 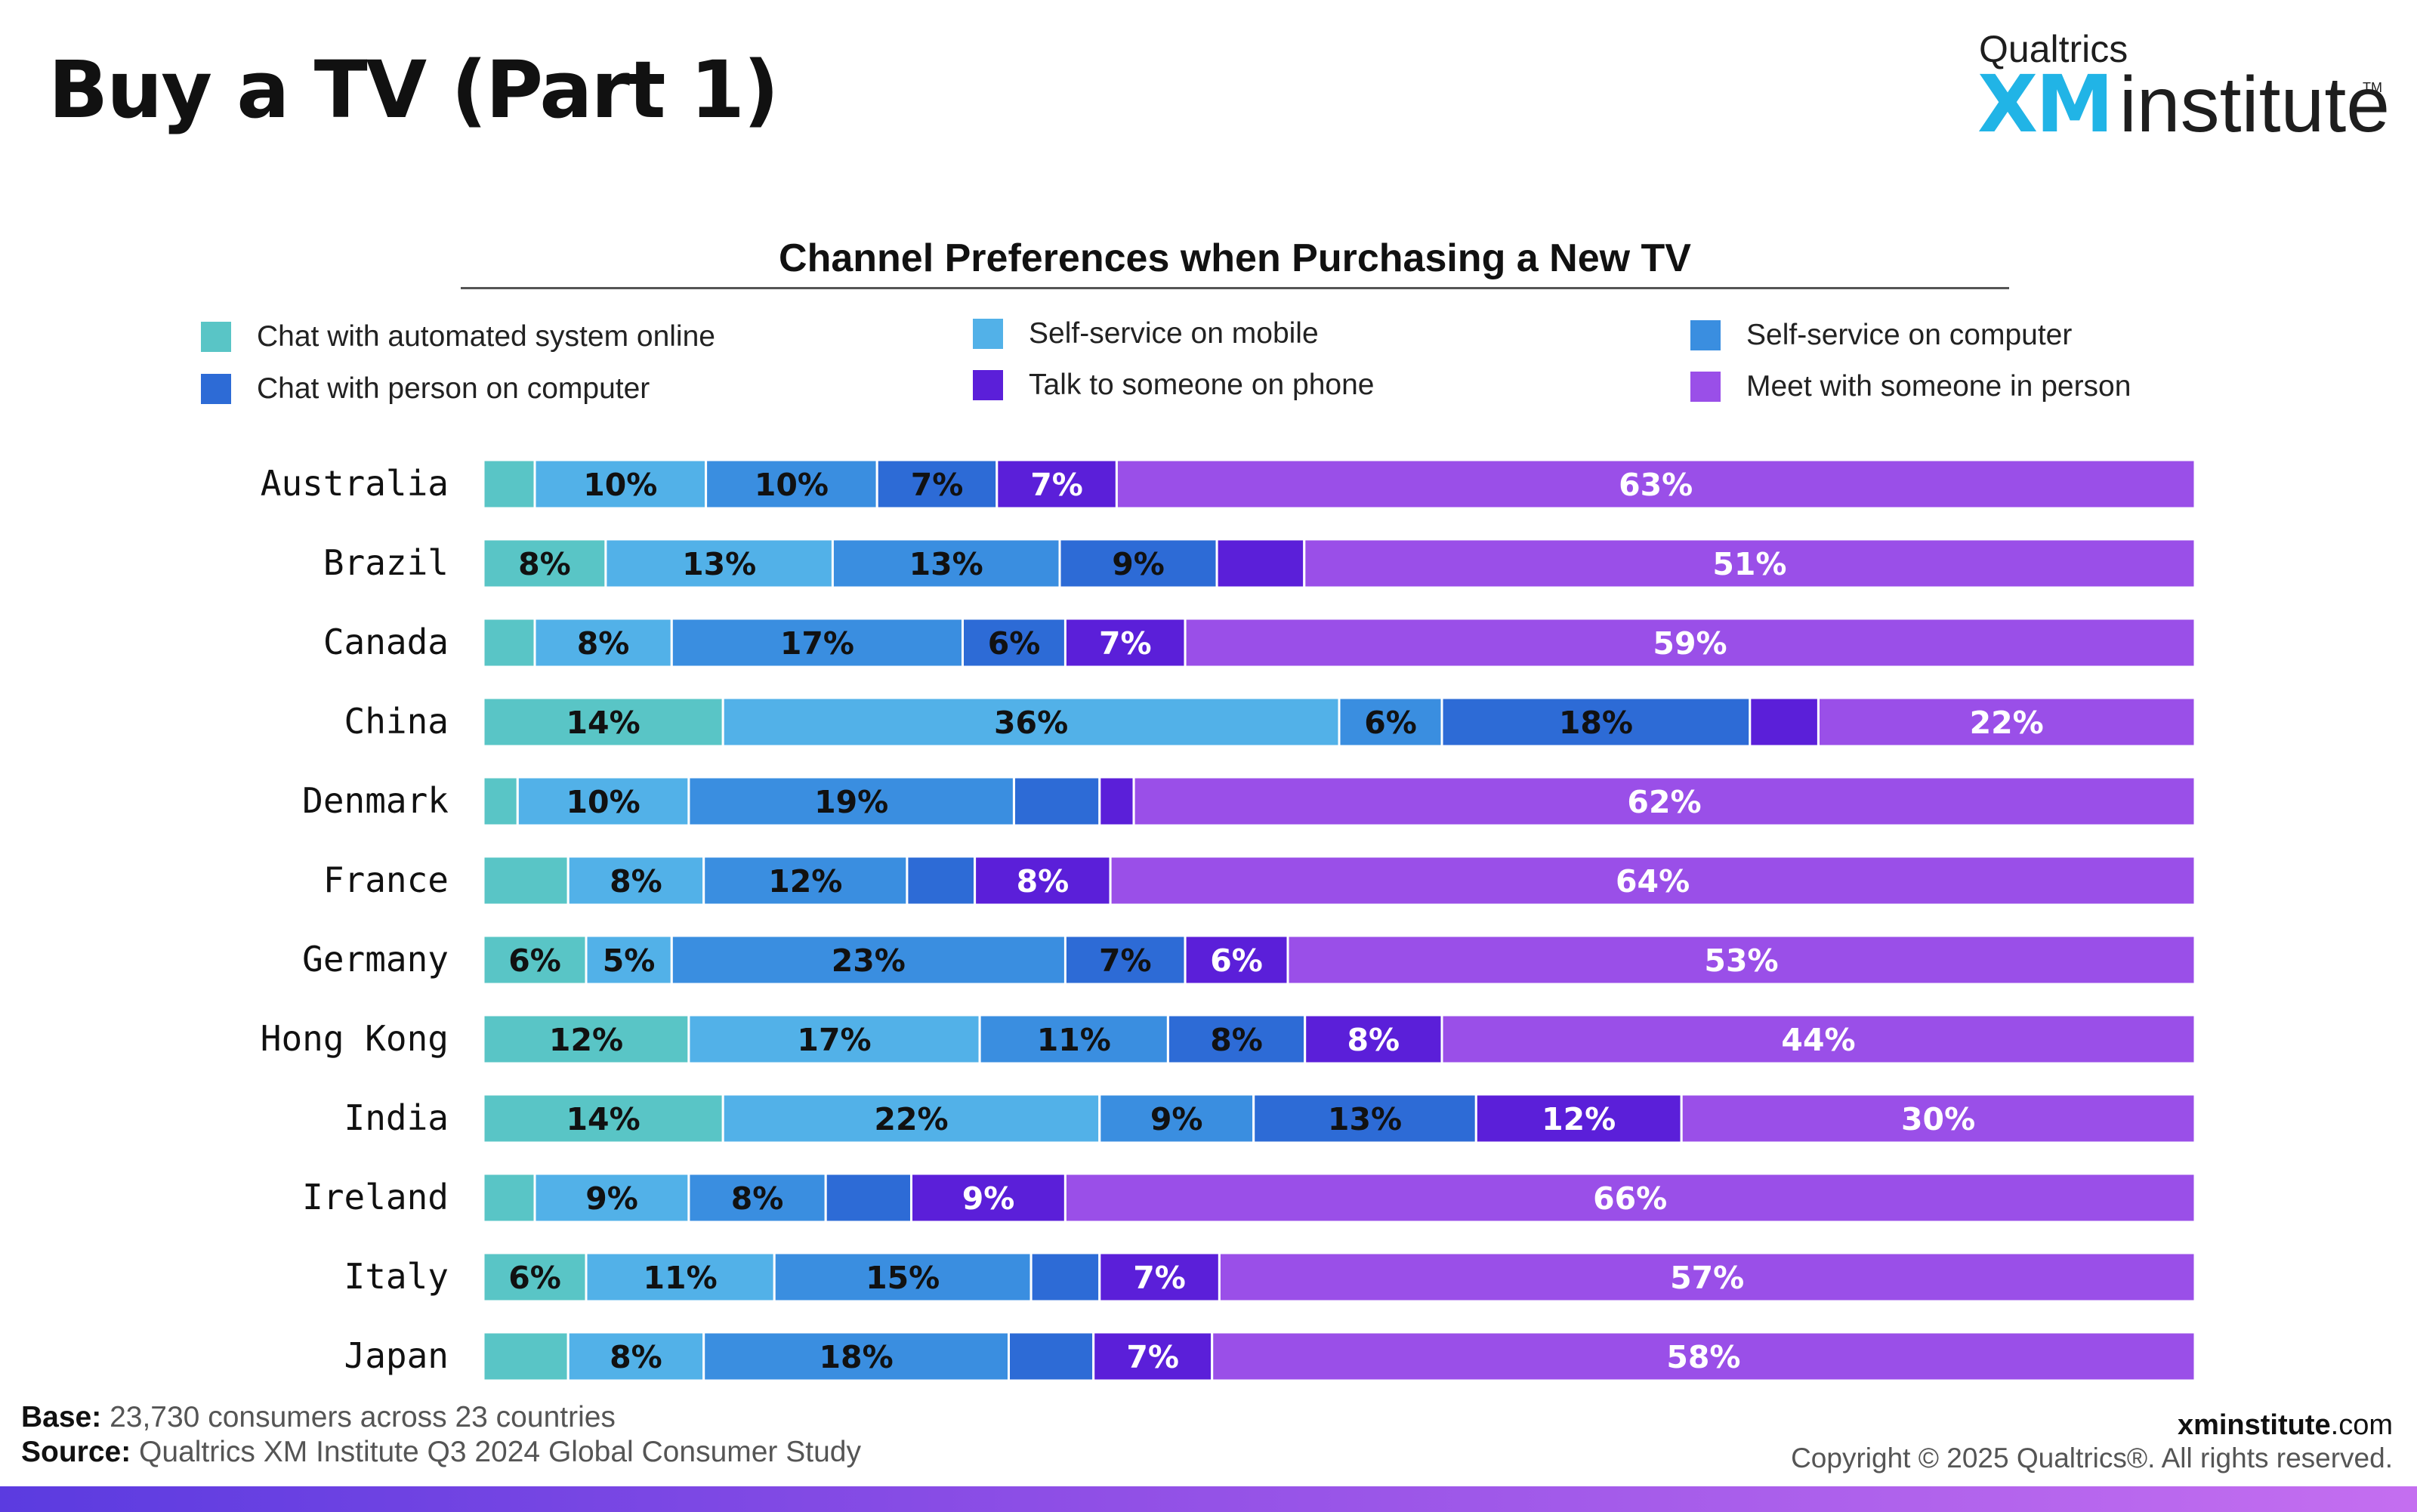 What do you see at coordinates (76, 1452) in the screenshot?
I see `footer-source-label: Source:` at bounding box center [76, 1452].